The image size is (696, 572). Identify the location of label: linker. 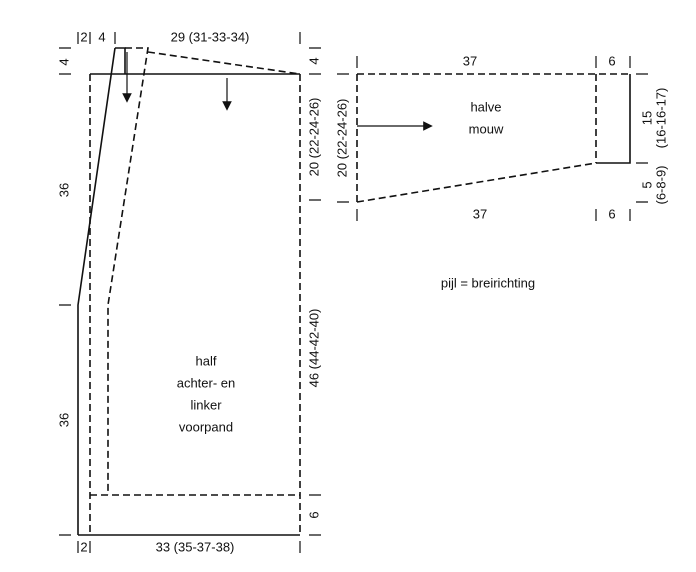
(206, 404).